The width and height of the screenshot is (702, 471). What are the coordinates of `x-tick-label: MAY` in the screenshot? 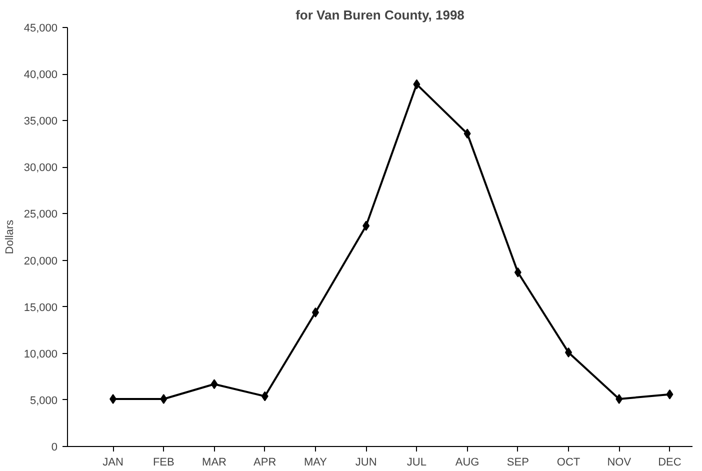 It's located at (316, 462).